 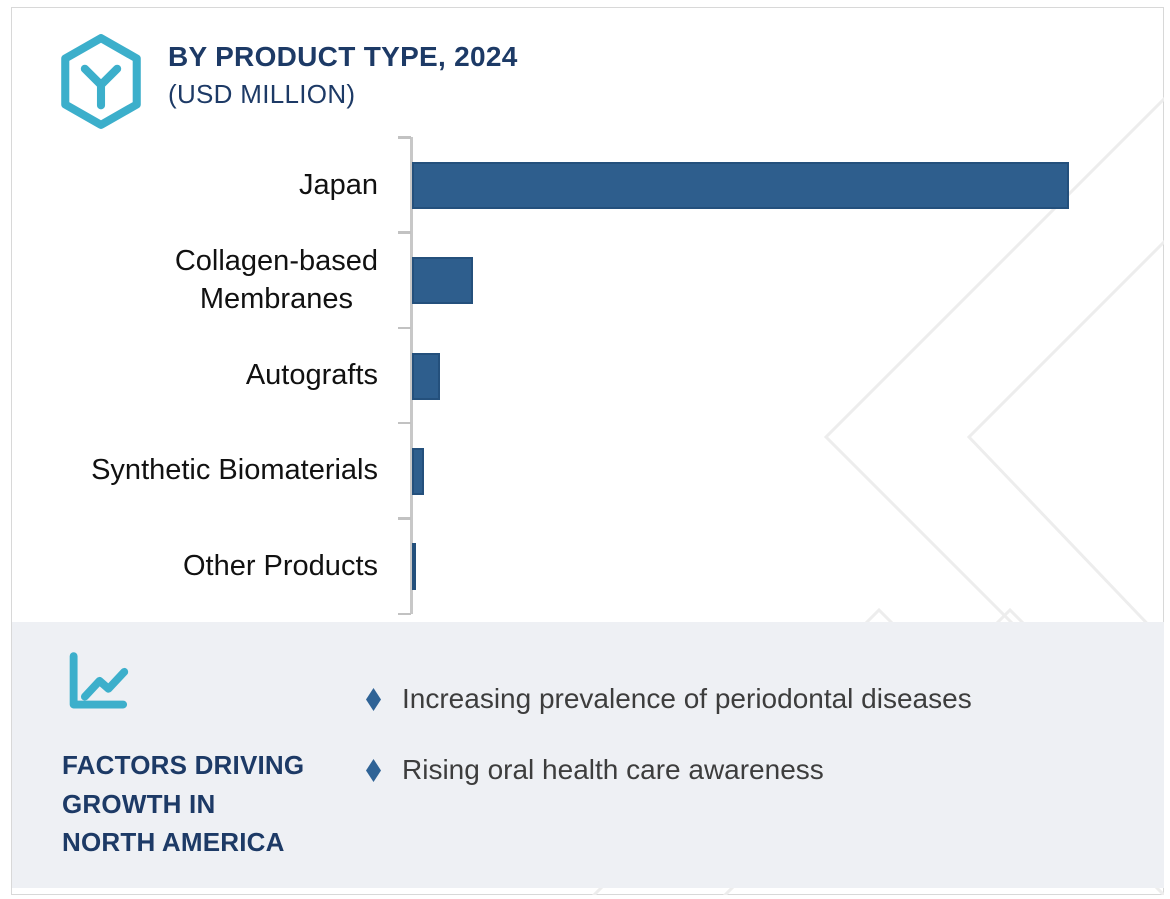 I want to click on line-chart-icon, so click(x=95, y=682).